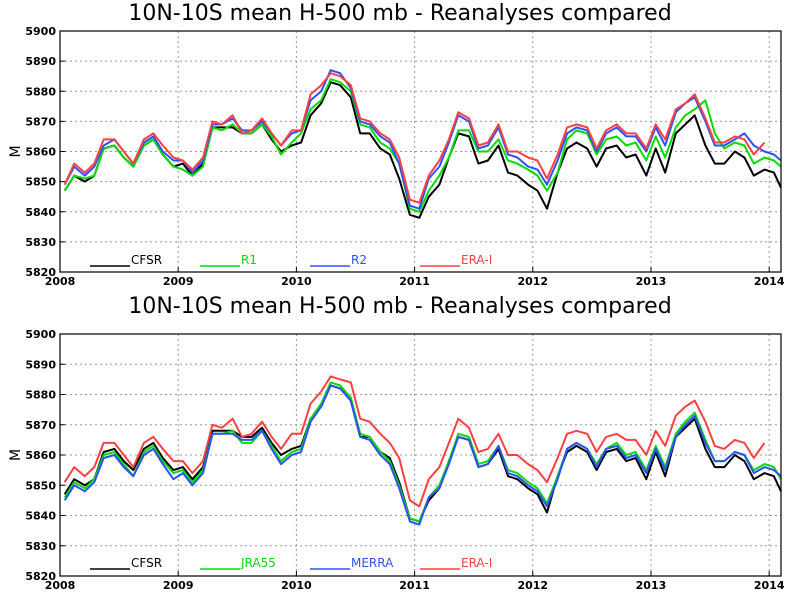 This screenshot has height=600, width=800. Describe the element at coordinates (249, 260) in the screenshot. I see `legend-label: R1` at that location.